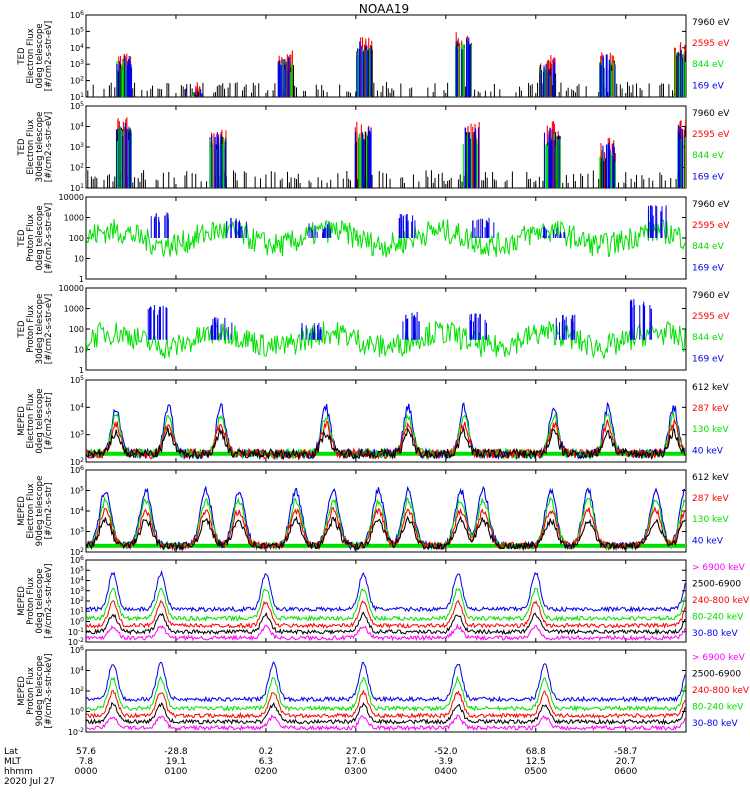  What do you see at coordinates (40, 329) in the screenshot?
I see `y-axis-label-line: 30deg telescope` at bounding box center [40, 329].